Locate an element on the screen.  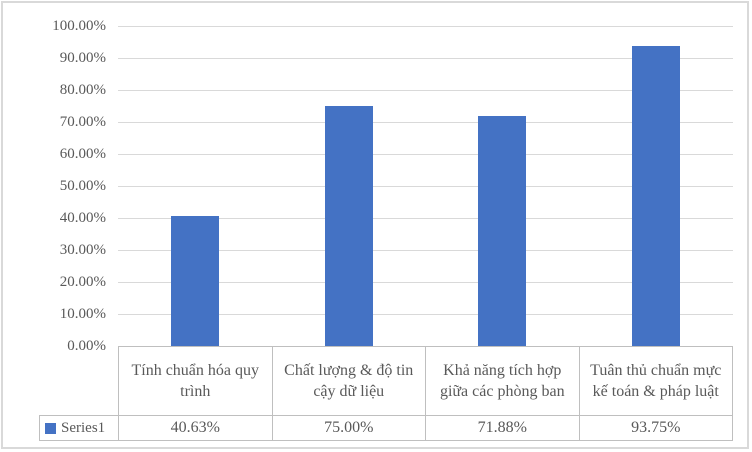
series-value: 71.88% is located at coordinates (503, 428).